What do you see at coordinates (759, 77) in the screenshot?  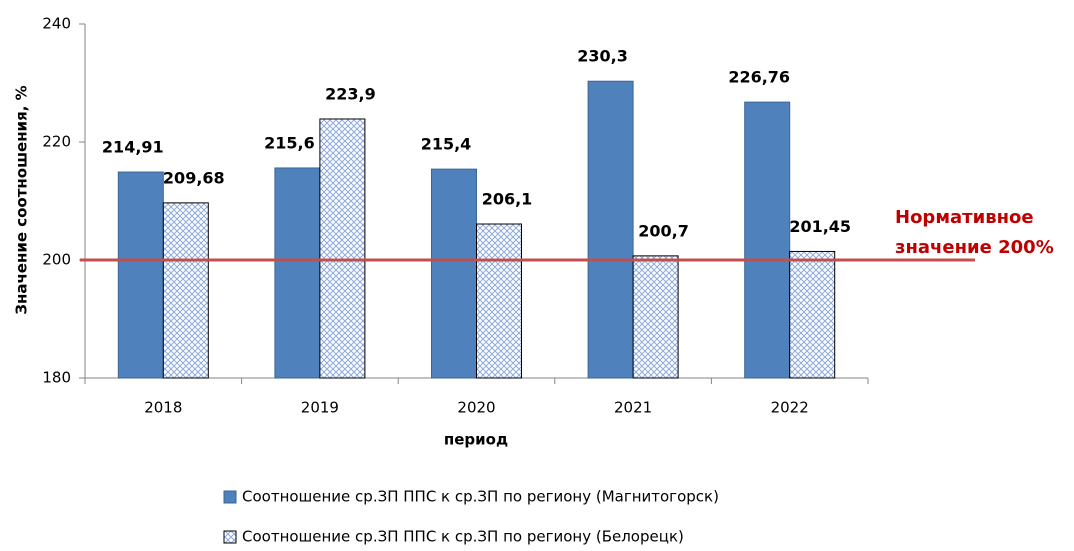 I see `value-label: 226,76` at bounding box center [759, 77].